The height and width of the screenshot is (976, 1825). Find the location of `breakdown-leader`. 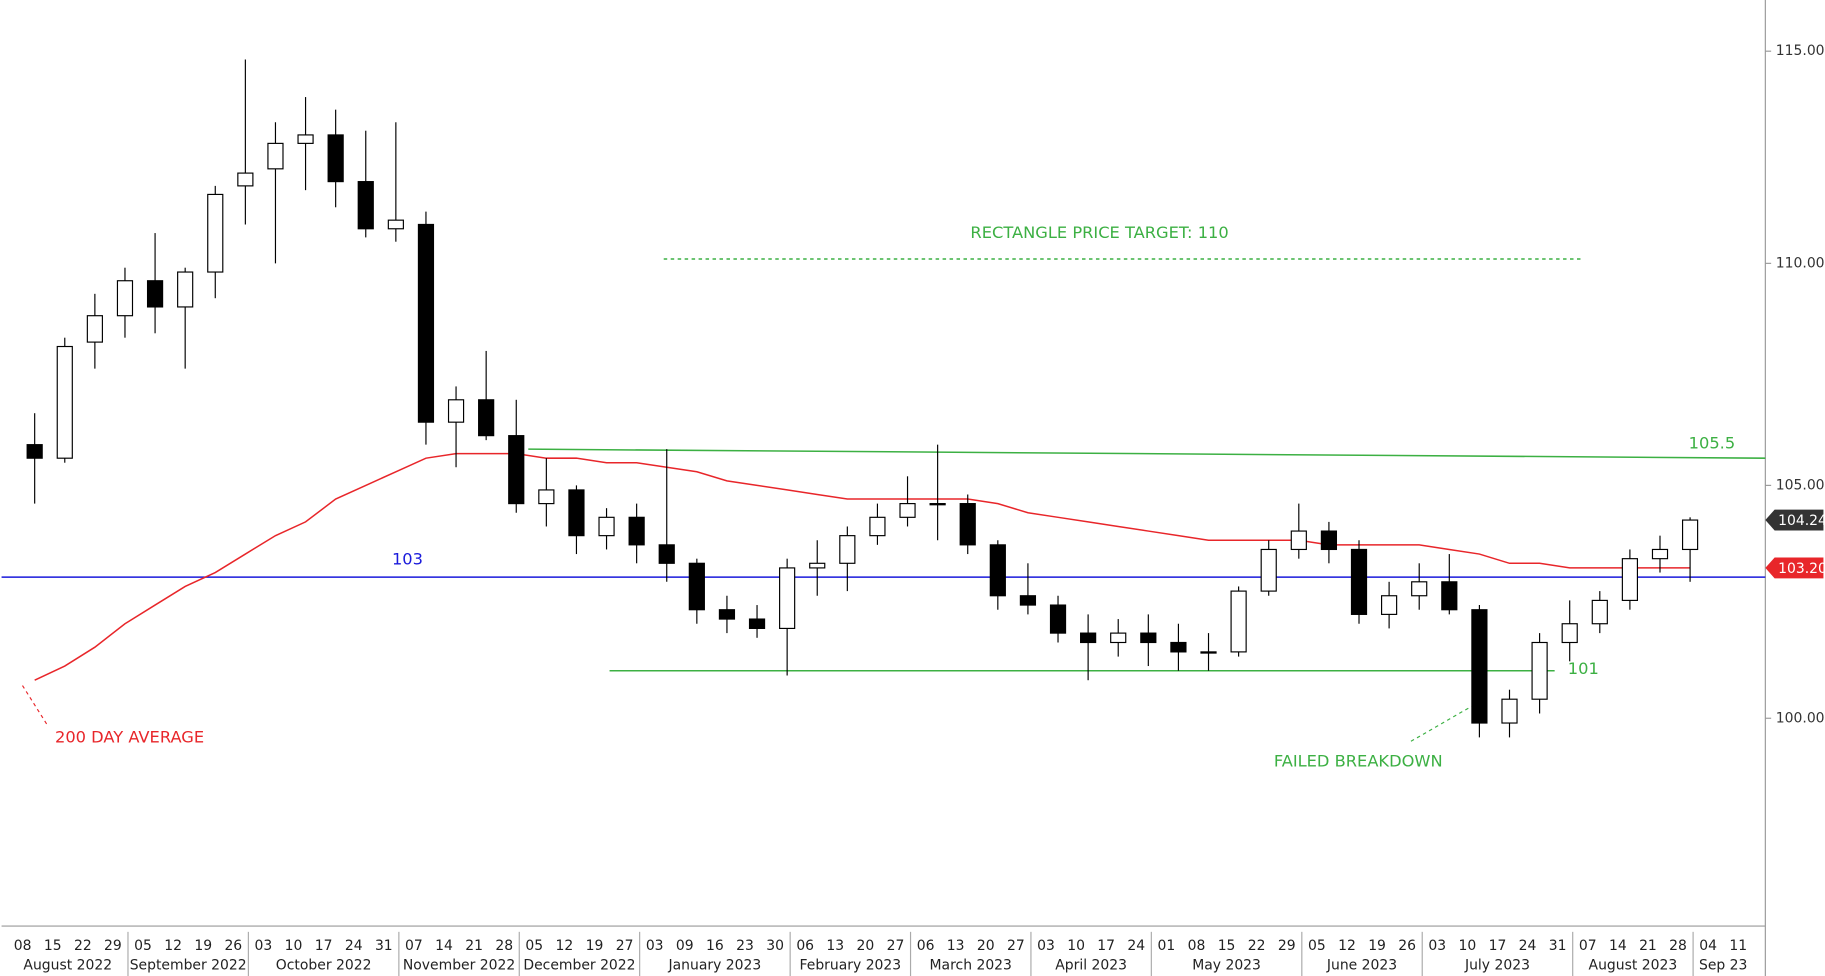

breakdown-leader is located at coordinates (1441, 723).